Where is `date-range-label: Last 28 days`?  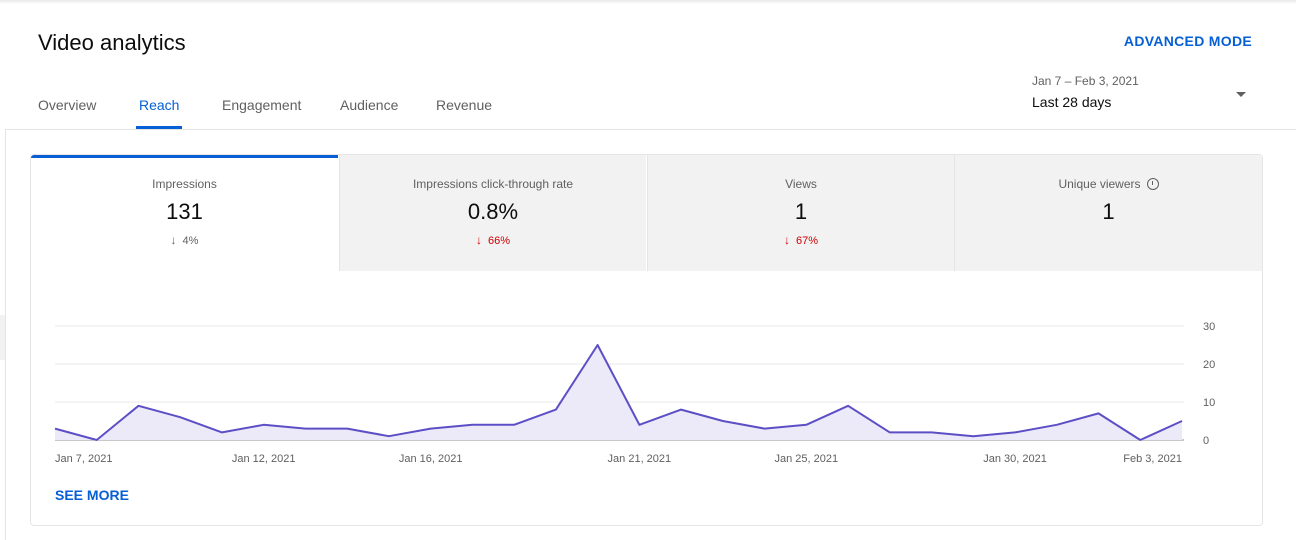
date-range-label: Last 28 days is located at coordinates (1072, 102).